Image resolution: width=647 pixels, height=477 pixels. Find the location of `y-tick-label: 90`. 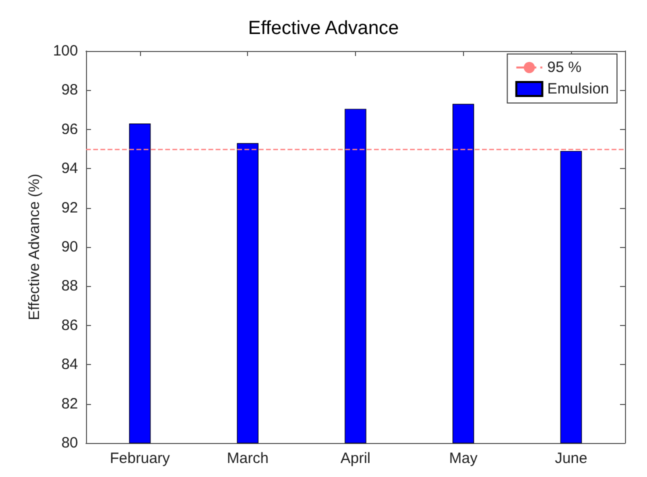

y-tick-label: 90 is located at coordinates (69, 247).